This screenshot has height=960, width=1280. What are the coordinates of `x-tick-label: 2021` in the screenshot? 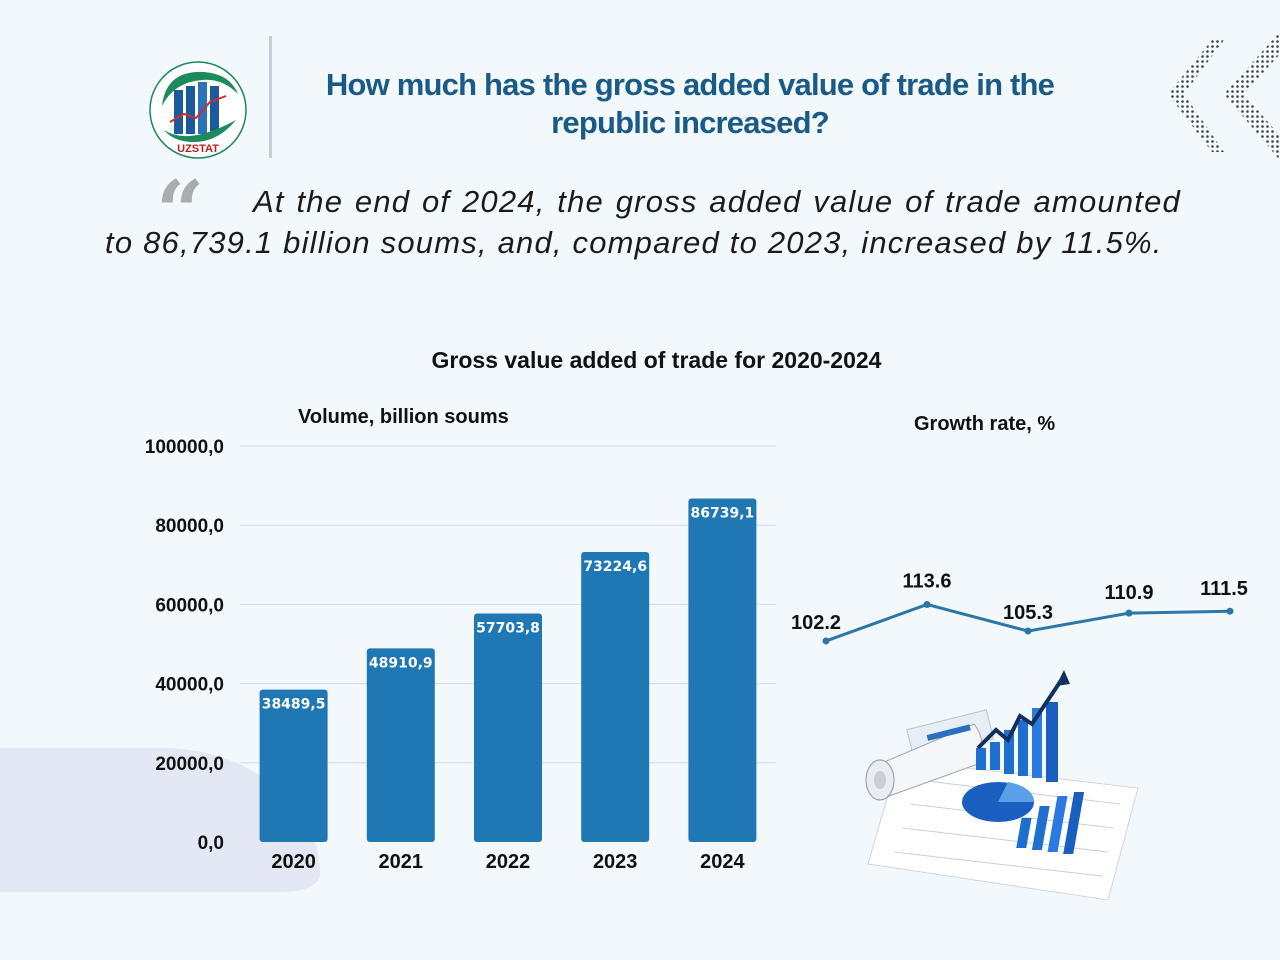 It's located at (401, 862).